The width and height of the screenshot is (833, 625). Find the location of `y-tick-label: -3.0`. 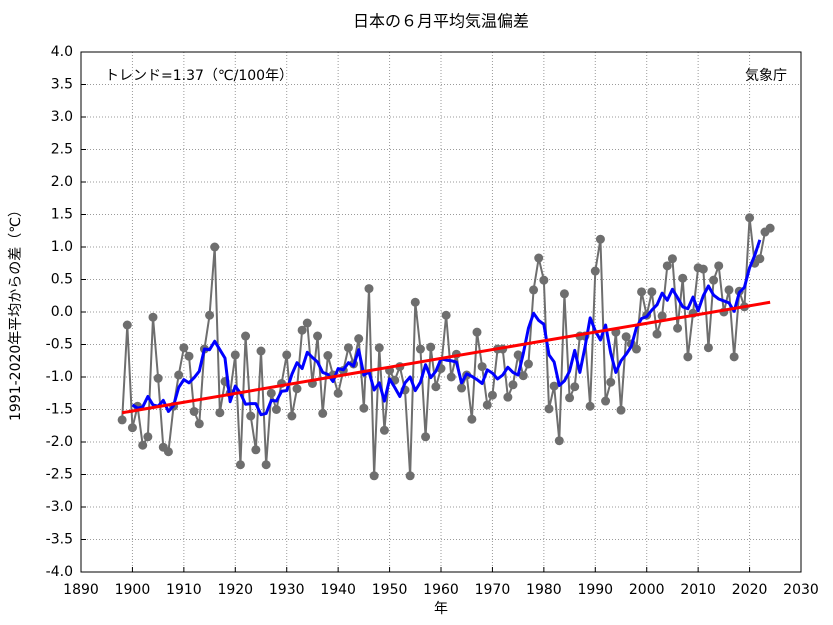

y-tick-label: -3.0 is located at coordinates (59, 507).